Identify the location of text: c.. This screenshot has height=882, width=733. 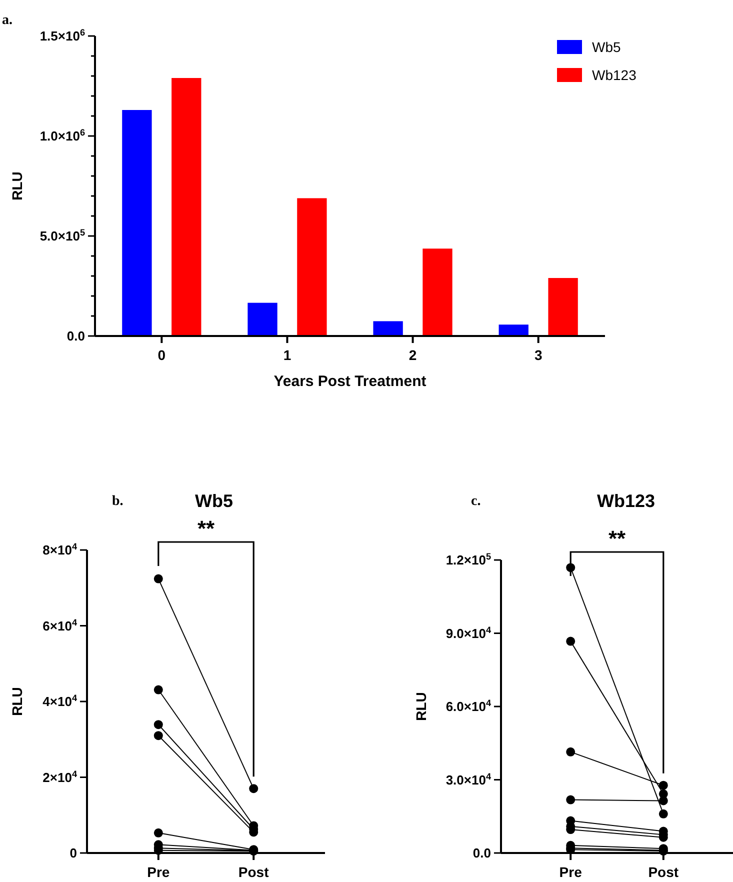
(476, 501).